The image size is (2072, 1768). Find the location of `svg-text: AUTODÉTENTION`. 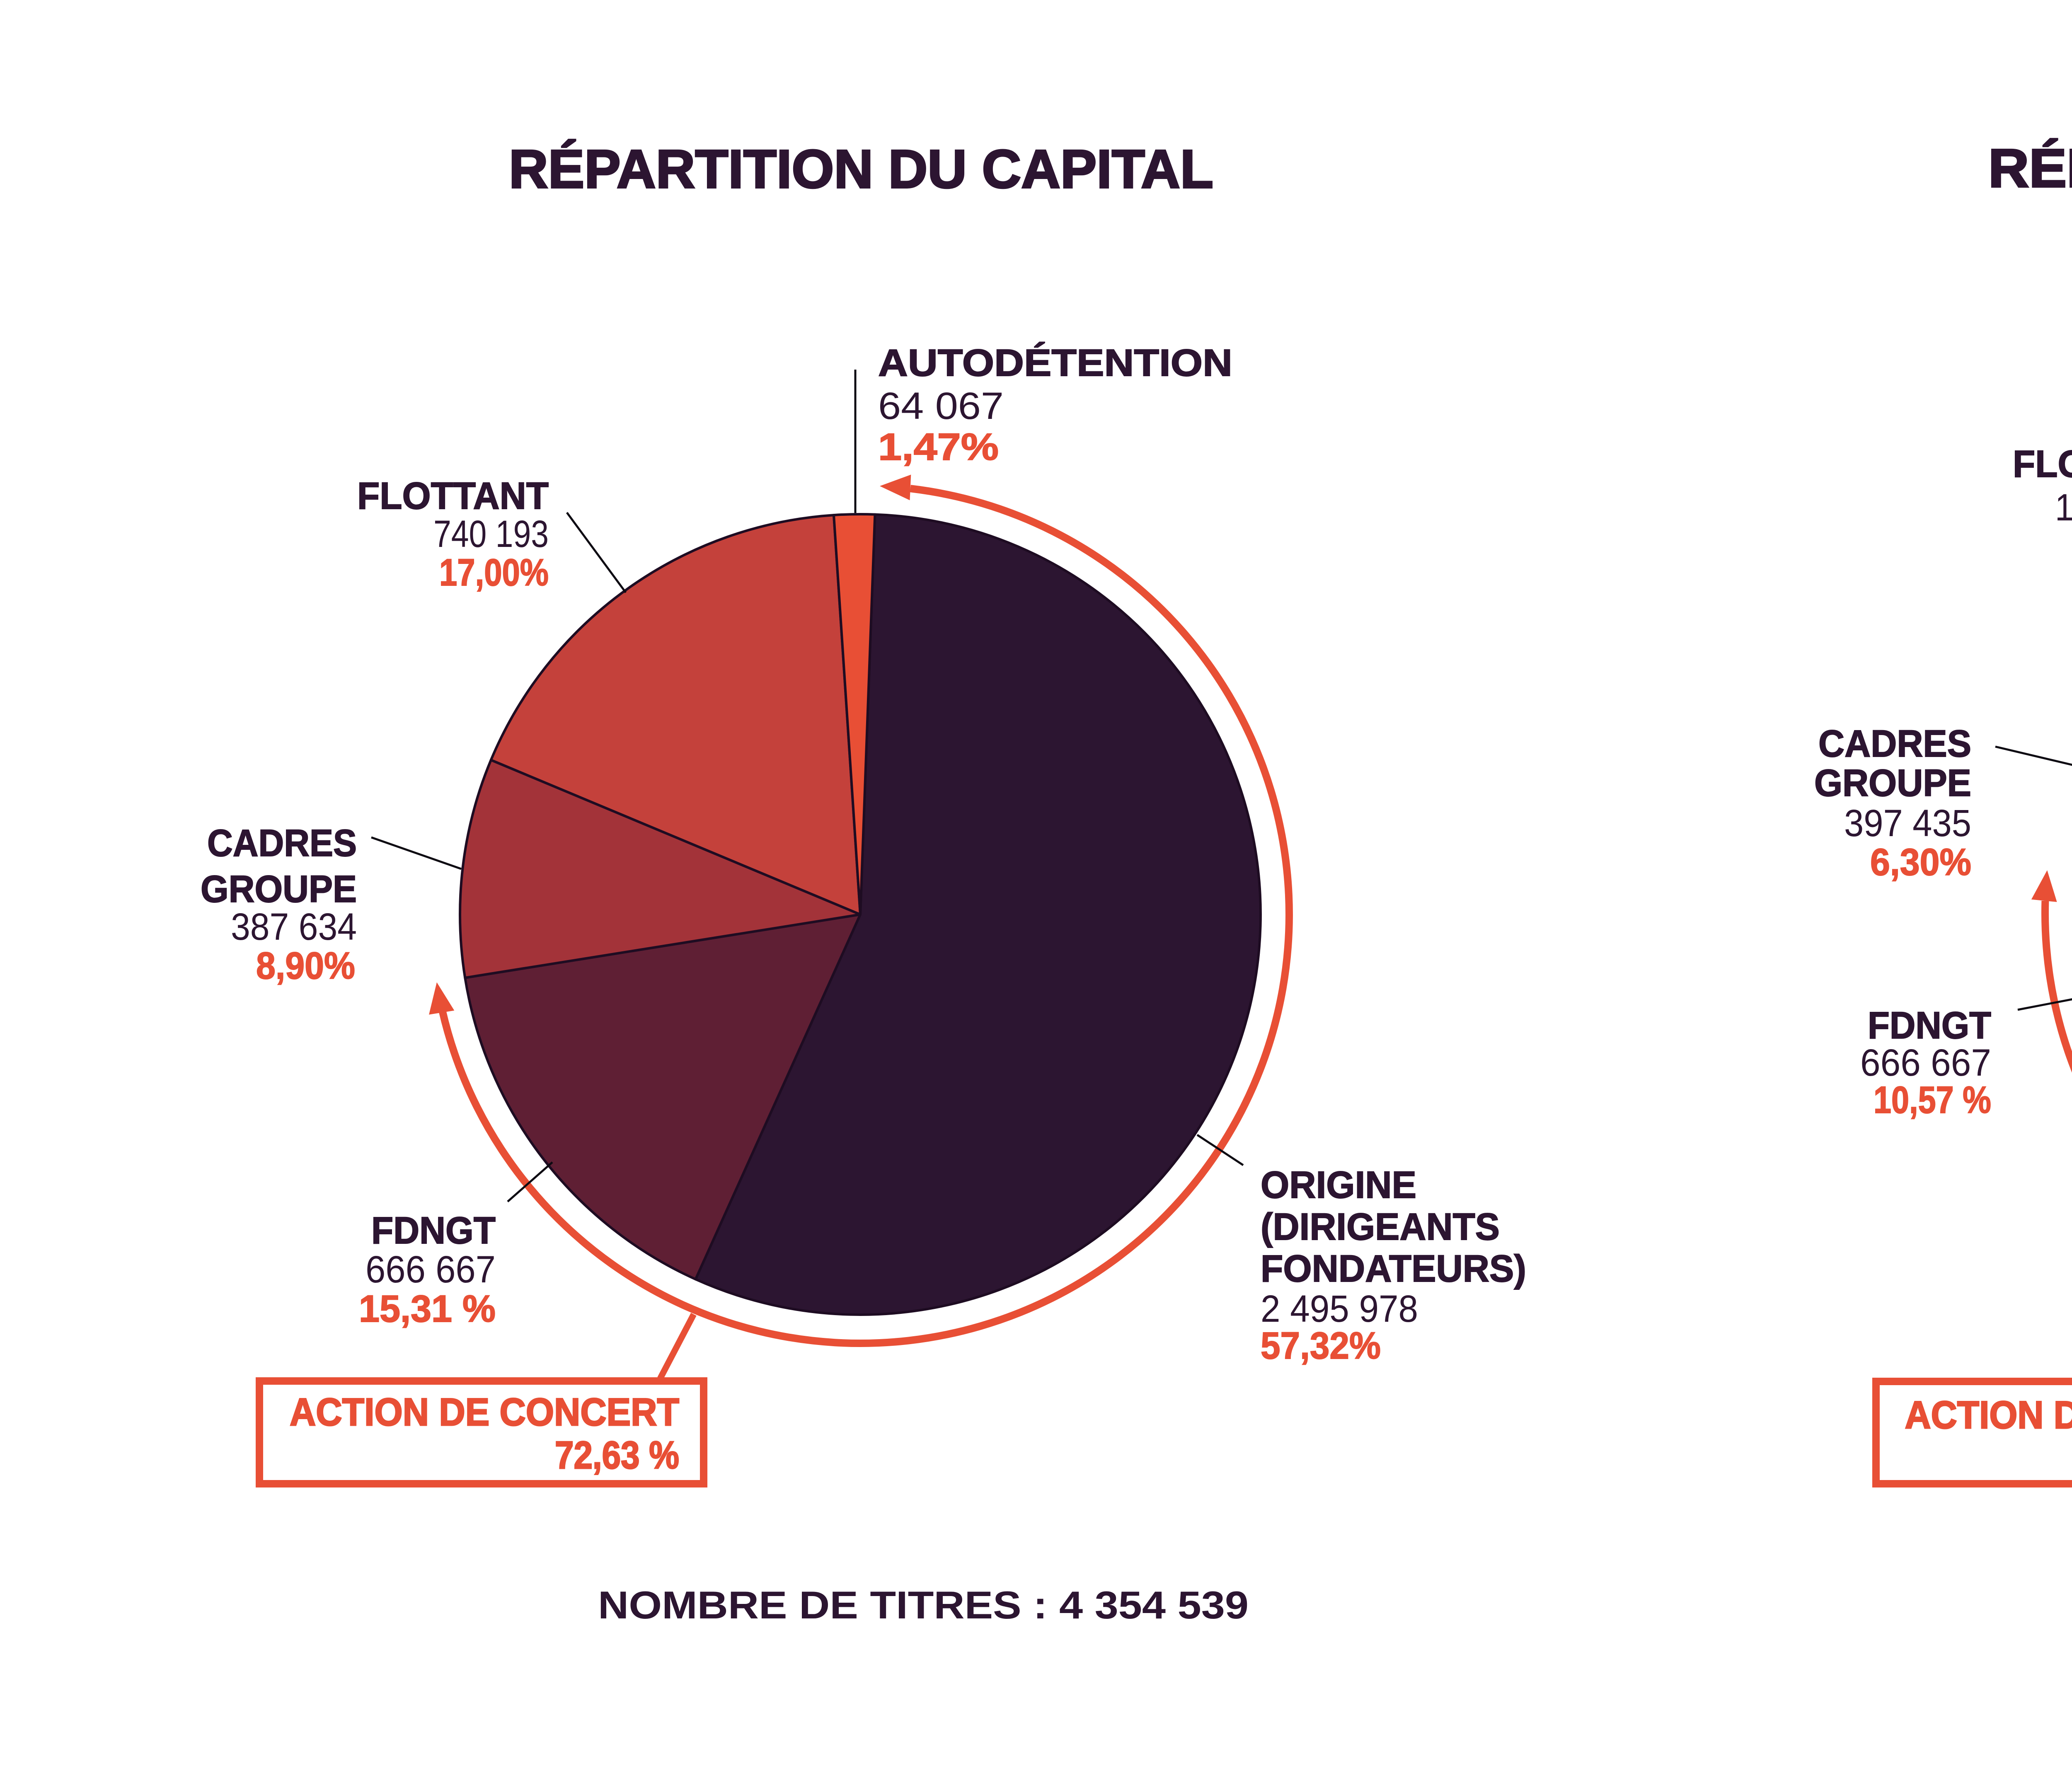

svg-text: AUTODÉTENTION is located at coordinates (1055, 362).